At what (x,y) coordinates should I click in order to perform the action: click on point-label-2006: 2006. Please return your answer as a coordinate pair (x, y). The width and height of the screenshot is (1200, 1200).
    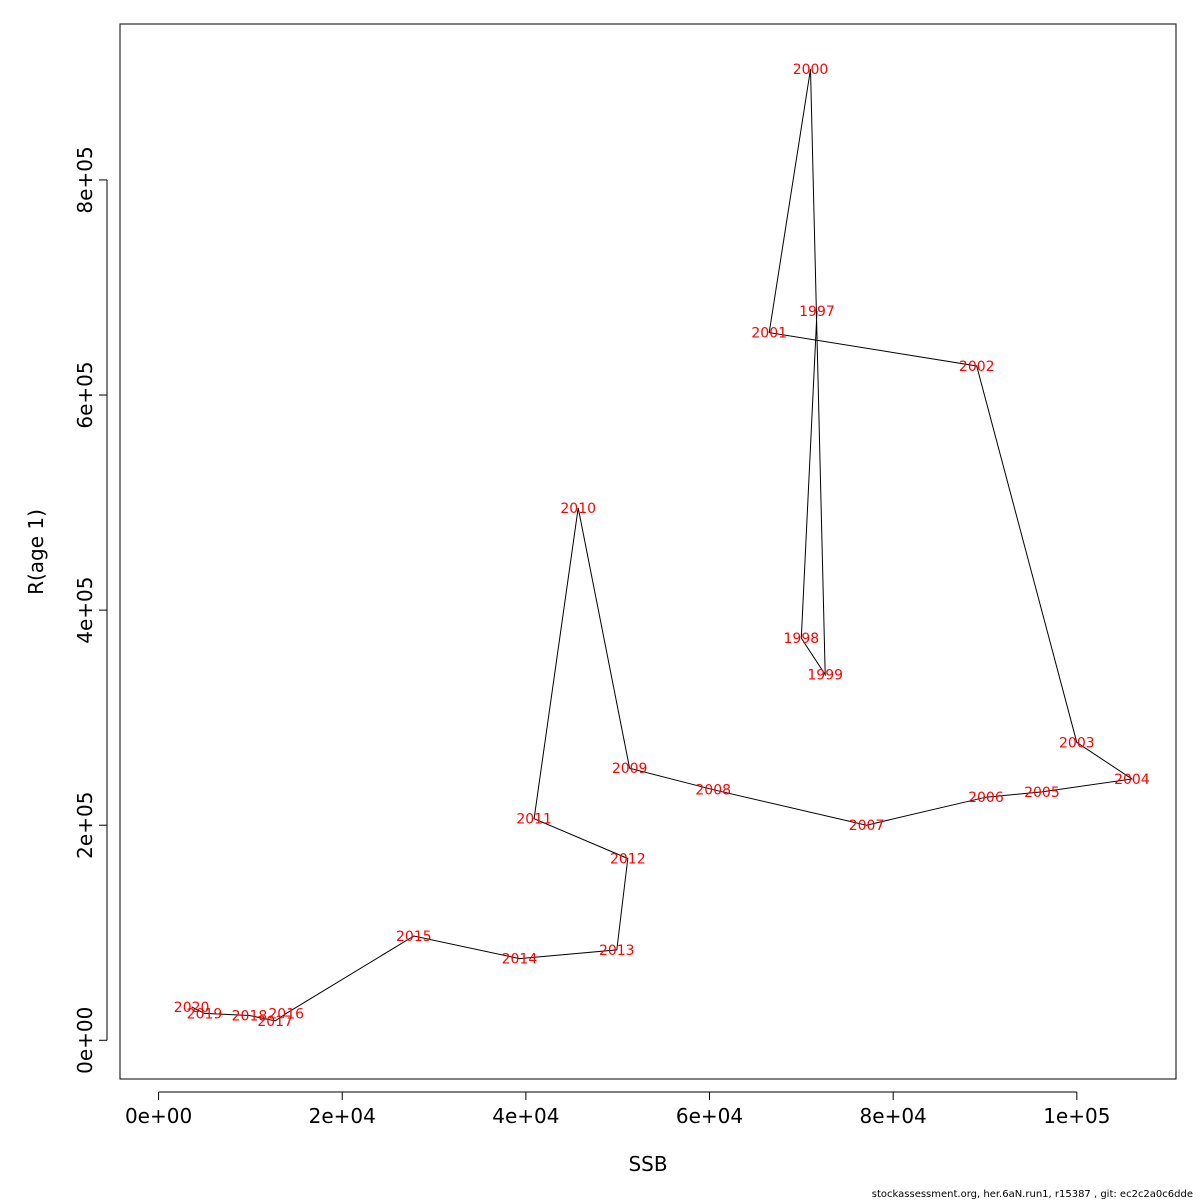
    Looking at the image, I should click on (986, 798).